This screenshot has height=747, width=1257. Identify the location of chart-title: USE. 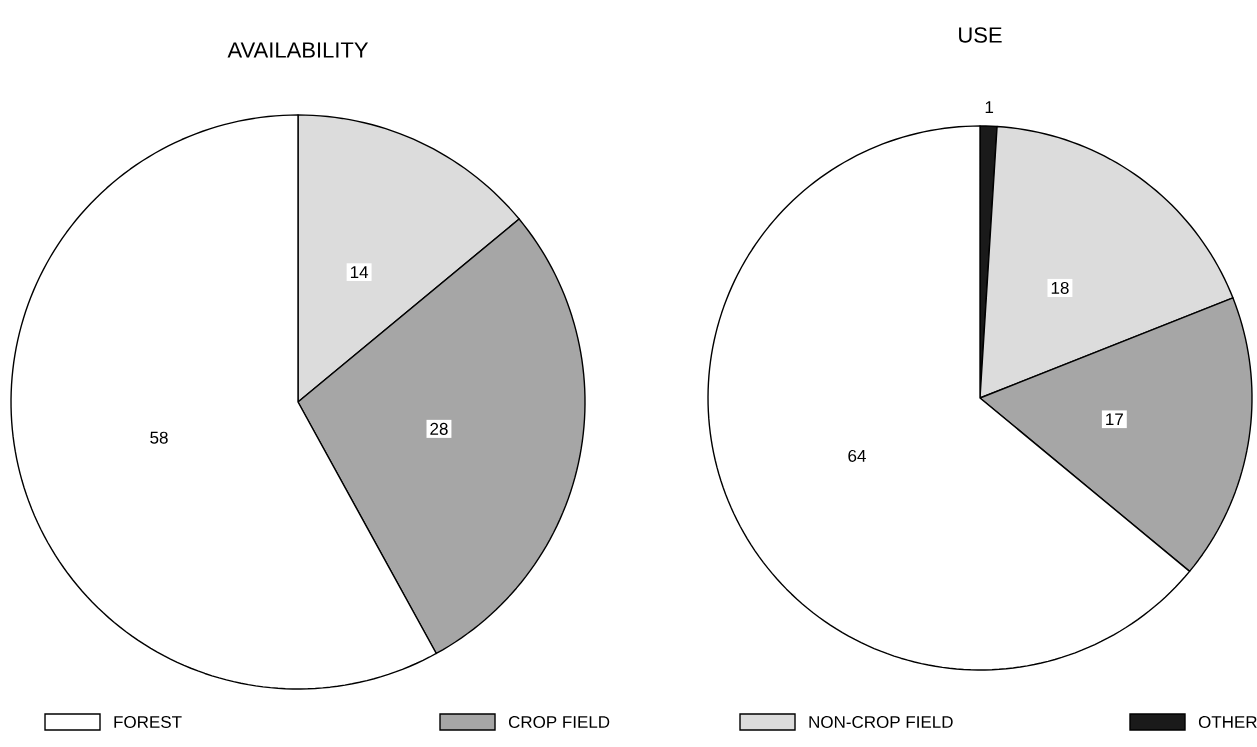
(980, 35).